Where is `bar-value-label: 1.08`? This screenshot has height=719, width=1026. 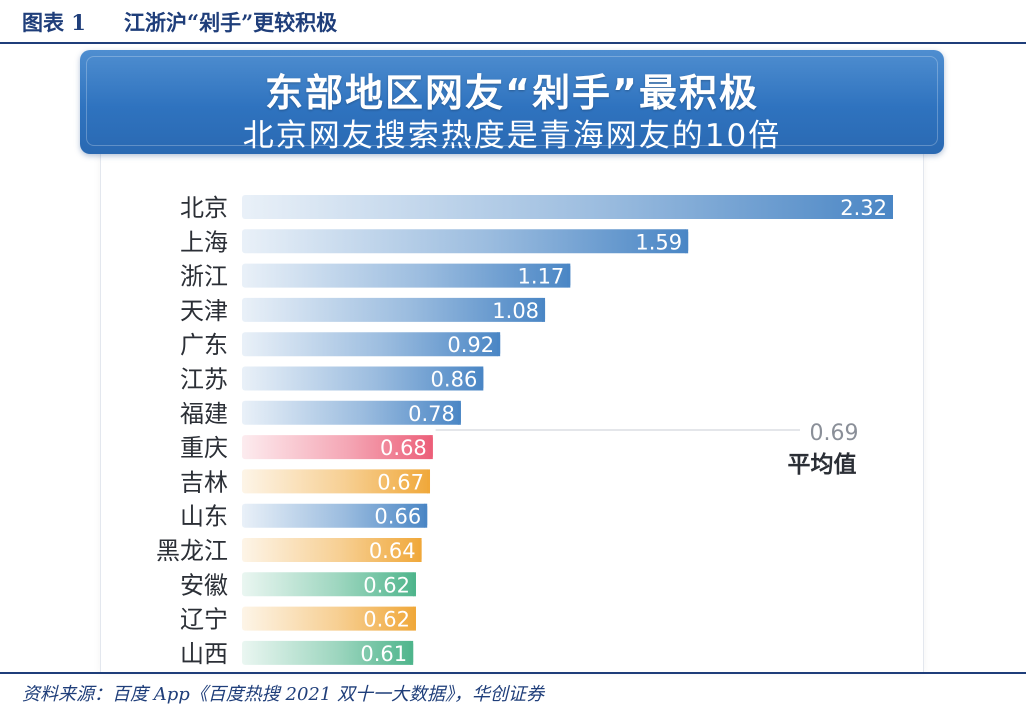 bar-value-label: 1.08 is located at coordinates (515, 311).